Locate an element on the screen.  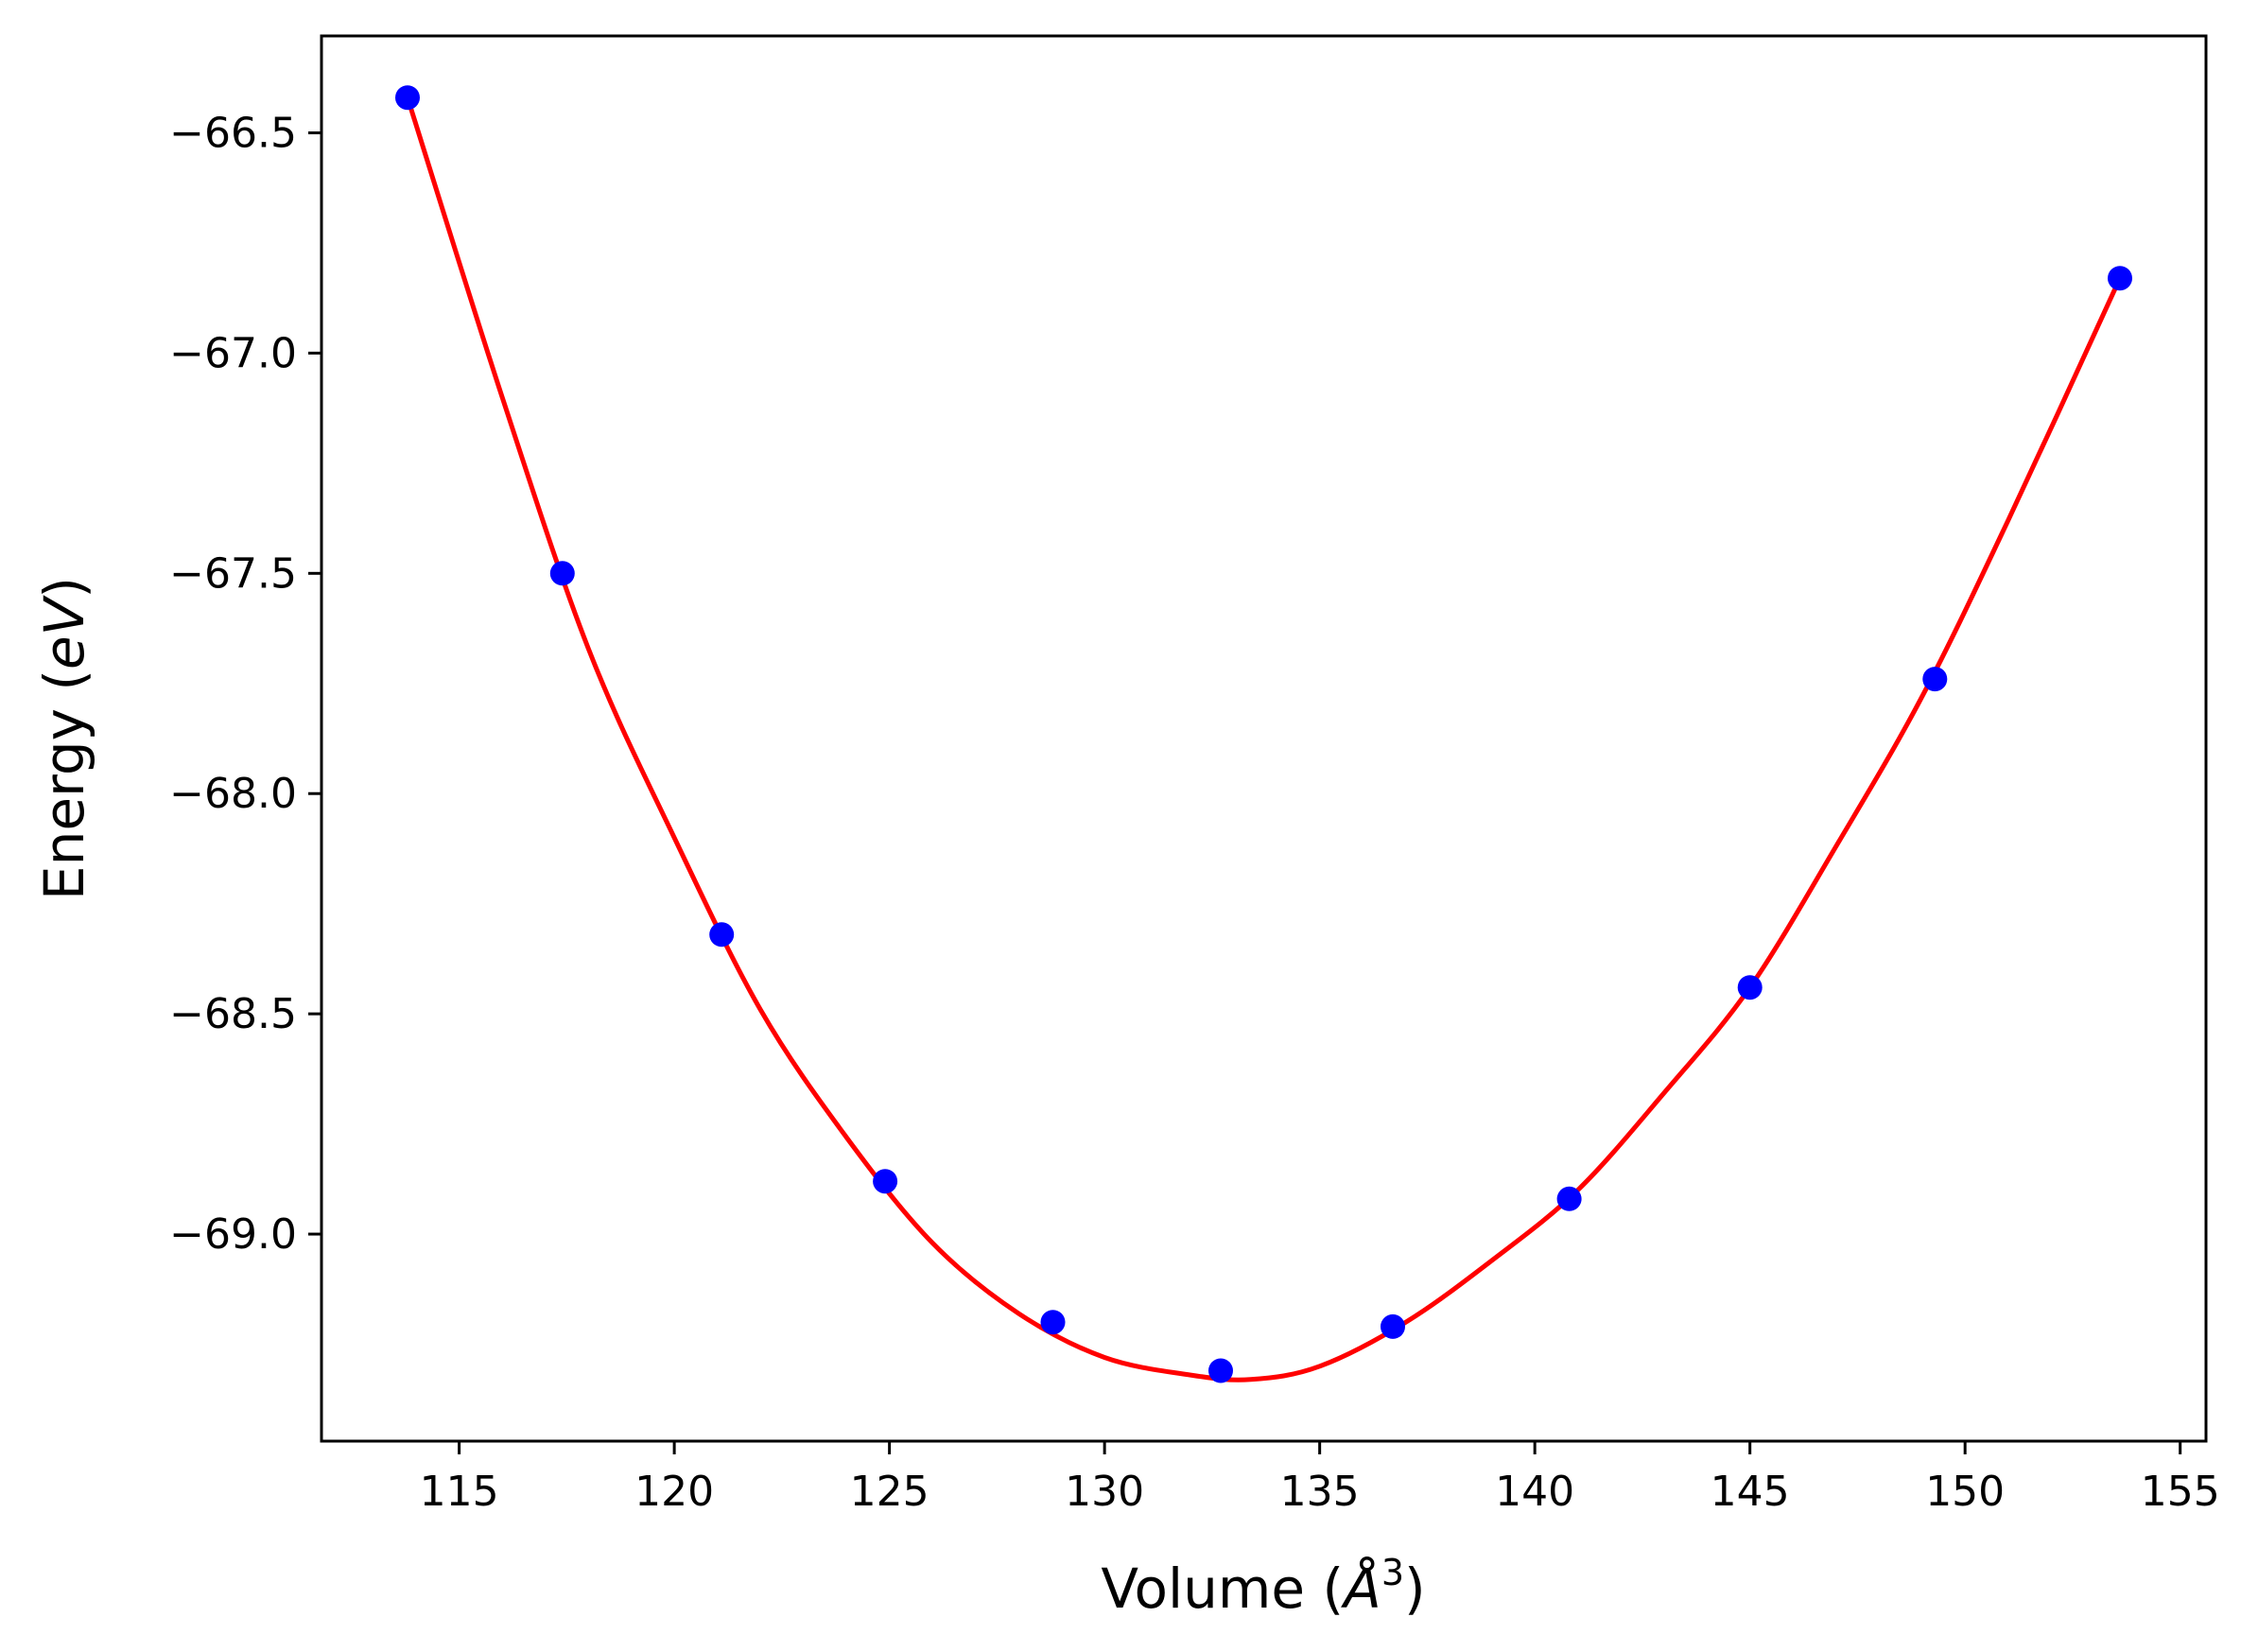
x-tick-label: 135 is located at coordinates (1320, 1492).